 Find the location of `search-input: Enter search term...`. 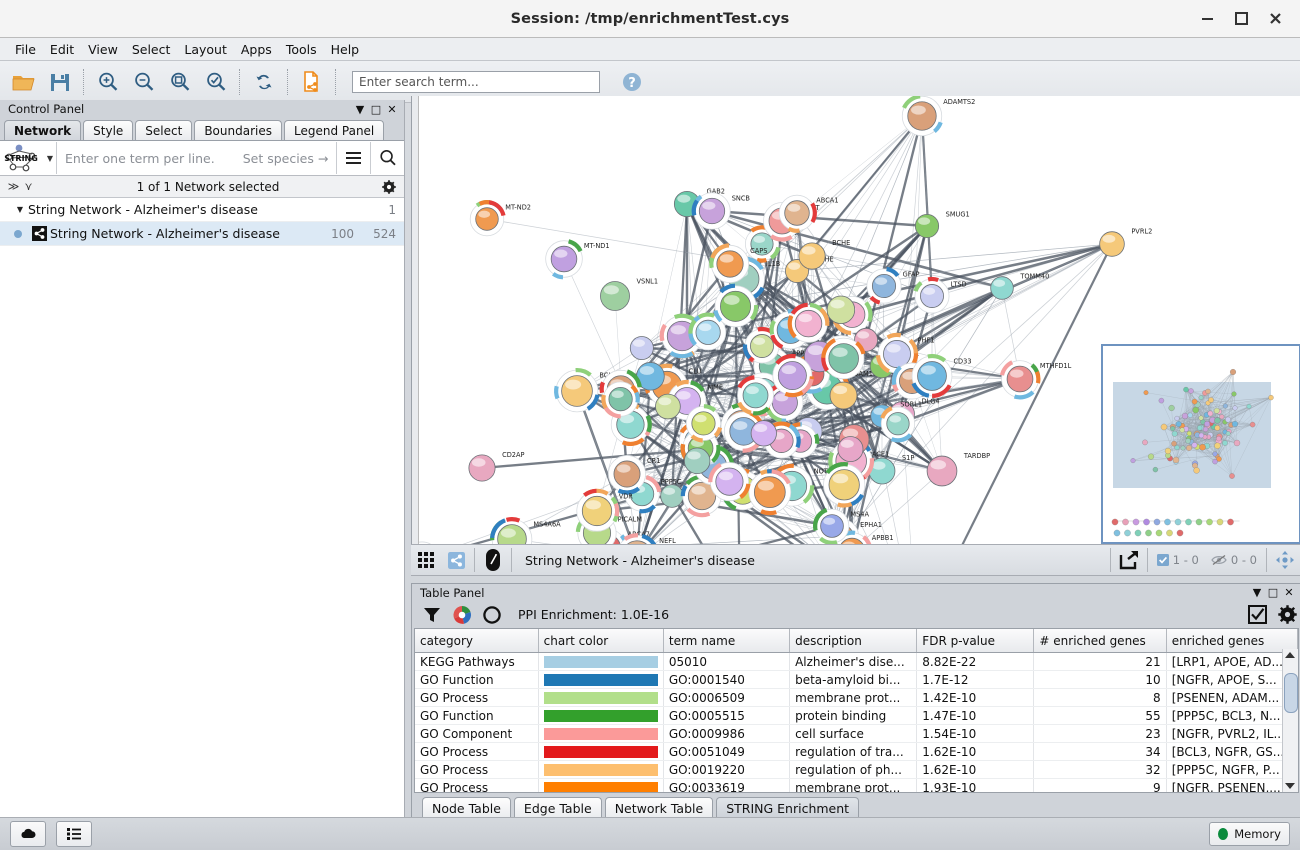

search-input: Enter search term... is located at coordinates (476, 81).